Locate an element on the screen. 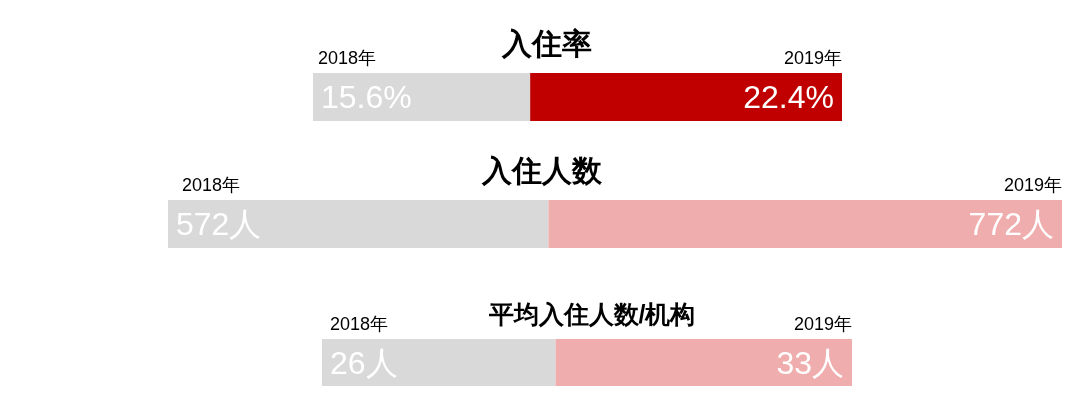 The width and height of the screenshot is (1080, 407). chart-title: 入住率 is located at coordinates (546, 43).